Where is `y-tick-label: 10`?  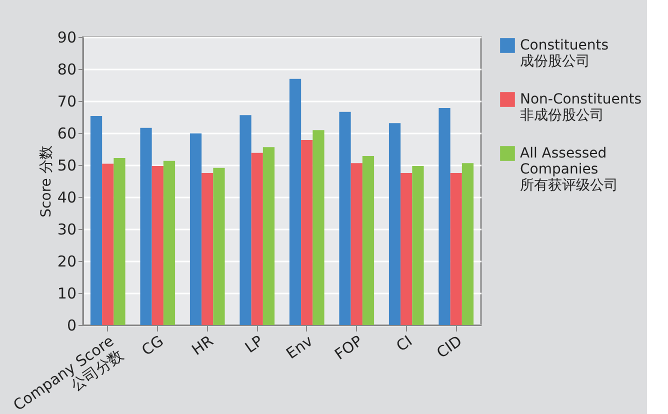 y-tick-label: 10 is located at coordinates (66, 293).